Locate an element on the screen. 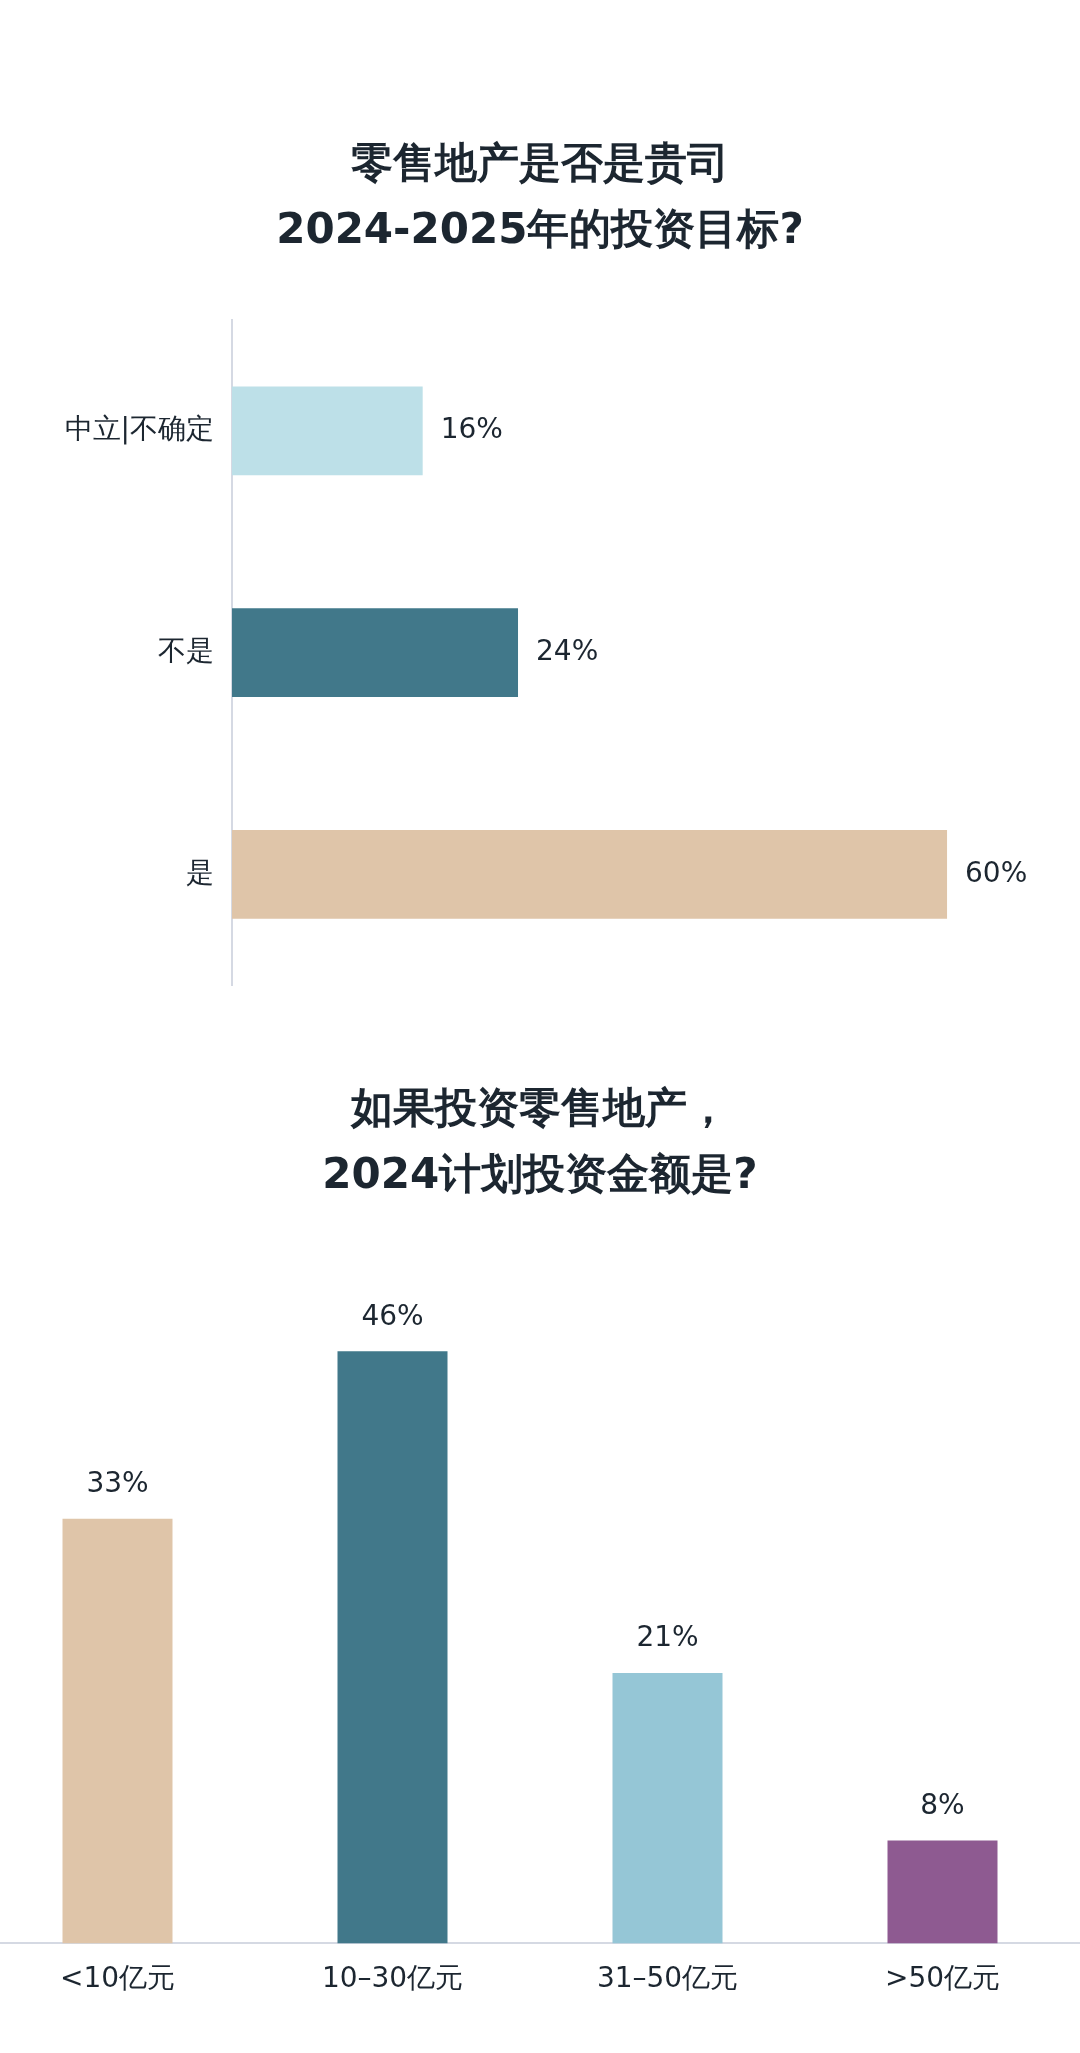  x-tick-label: >50亿元 is located at coordinates (942, 1978).